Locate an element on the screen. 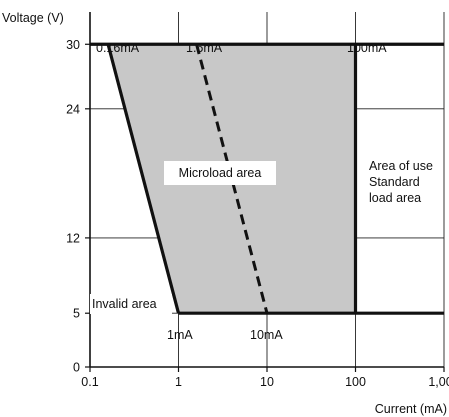 This screenshot has height=417, width=449. label-microload: Microload area is located at coordinates (220, 173).